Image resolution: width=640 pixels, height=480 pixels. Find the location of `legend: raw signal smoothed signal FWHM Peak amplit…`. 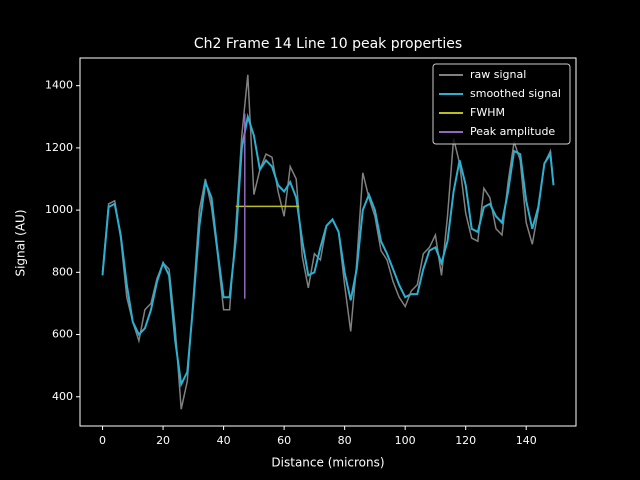

legend: raw signal smoothed signal FWHM Peak amplit… is located at coordinates (501, 104).